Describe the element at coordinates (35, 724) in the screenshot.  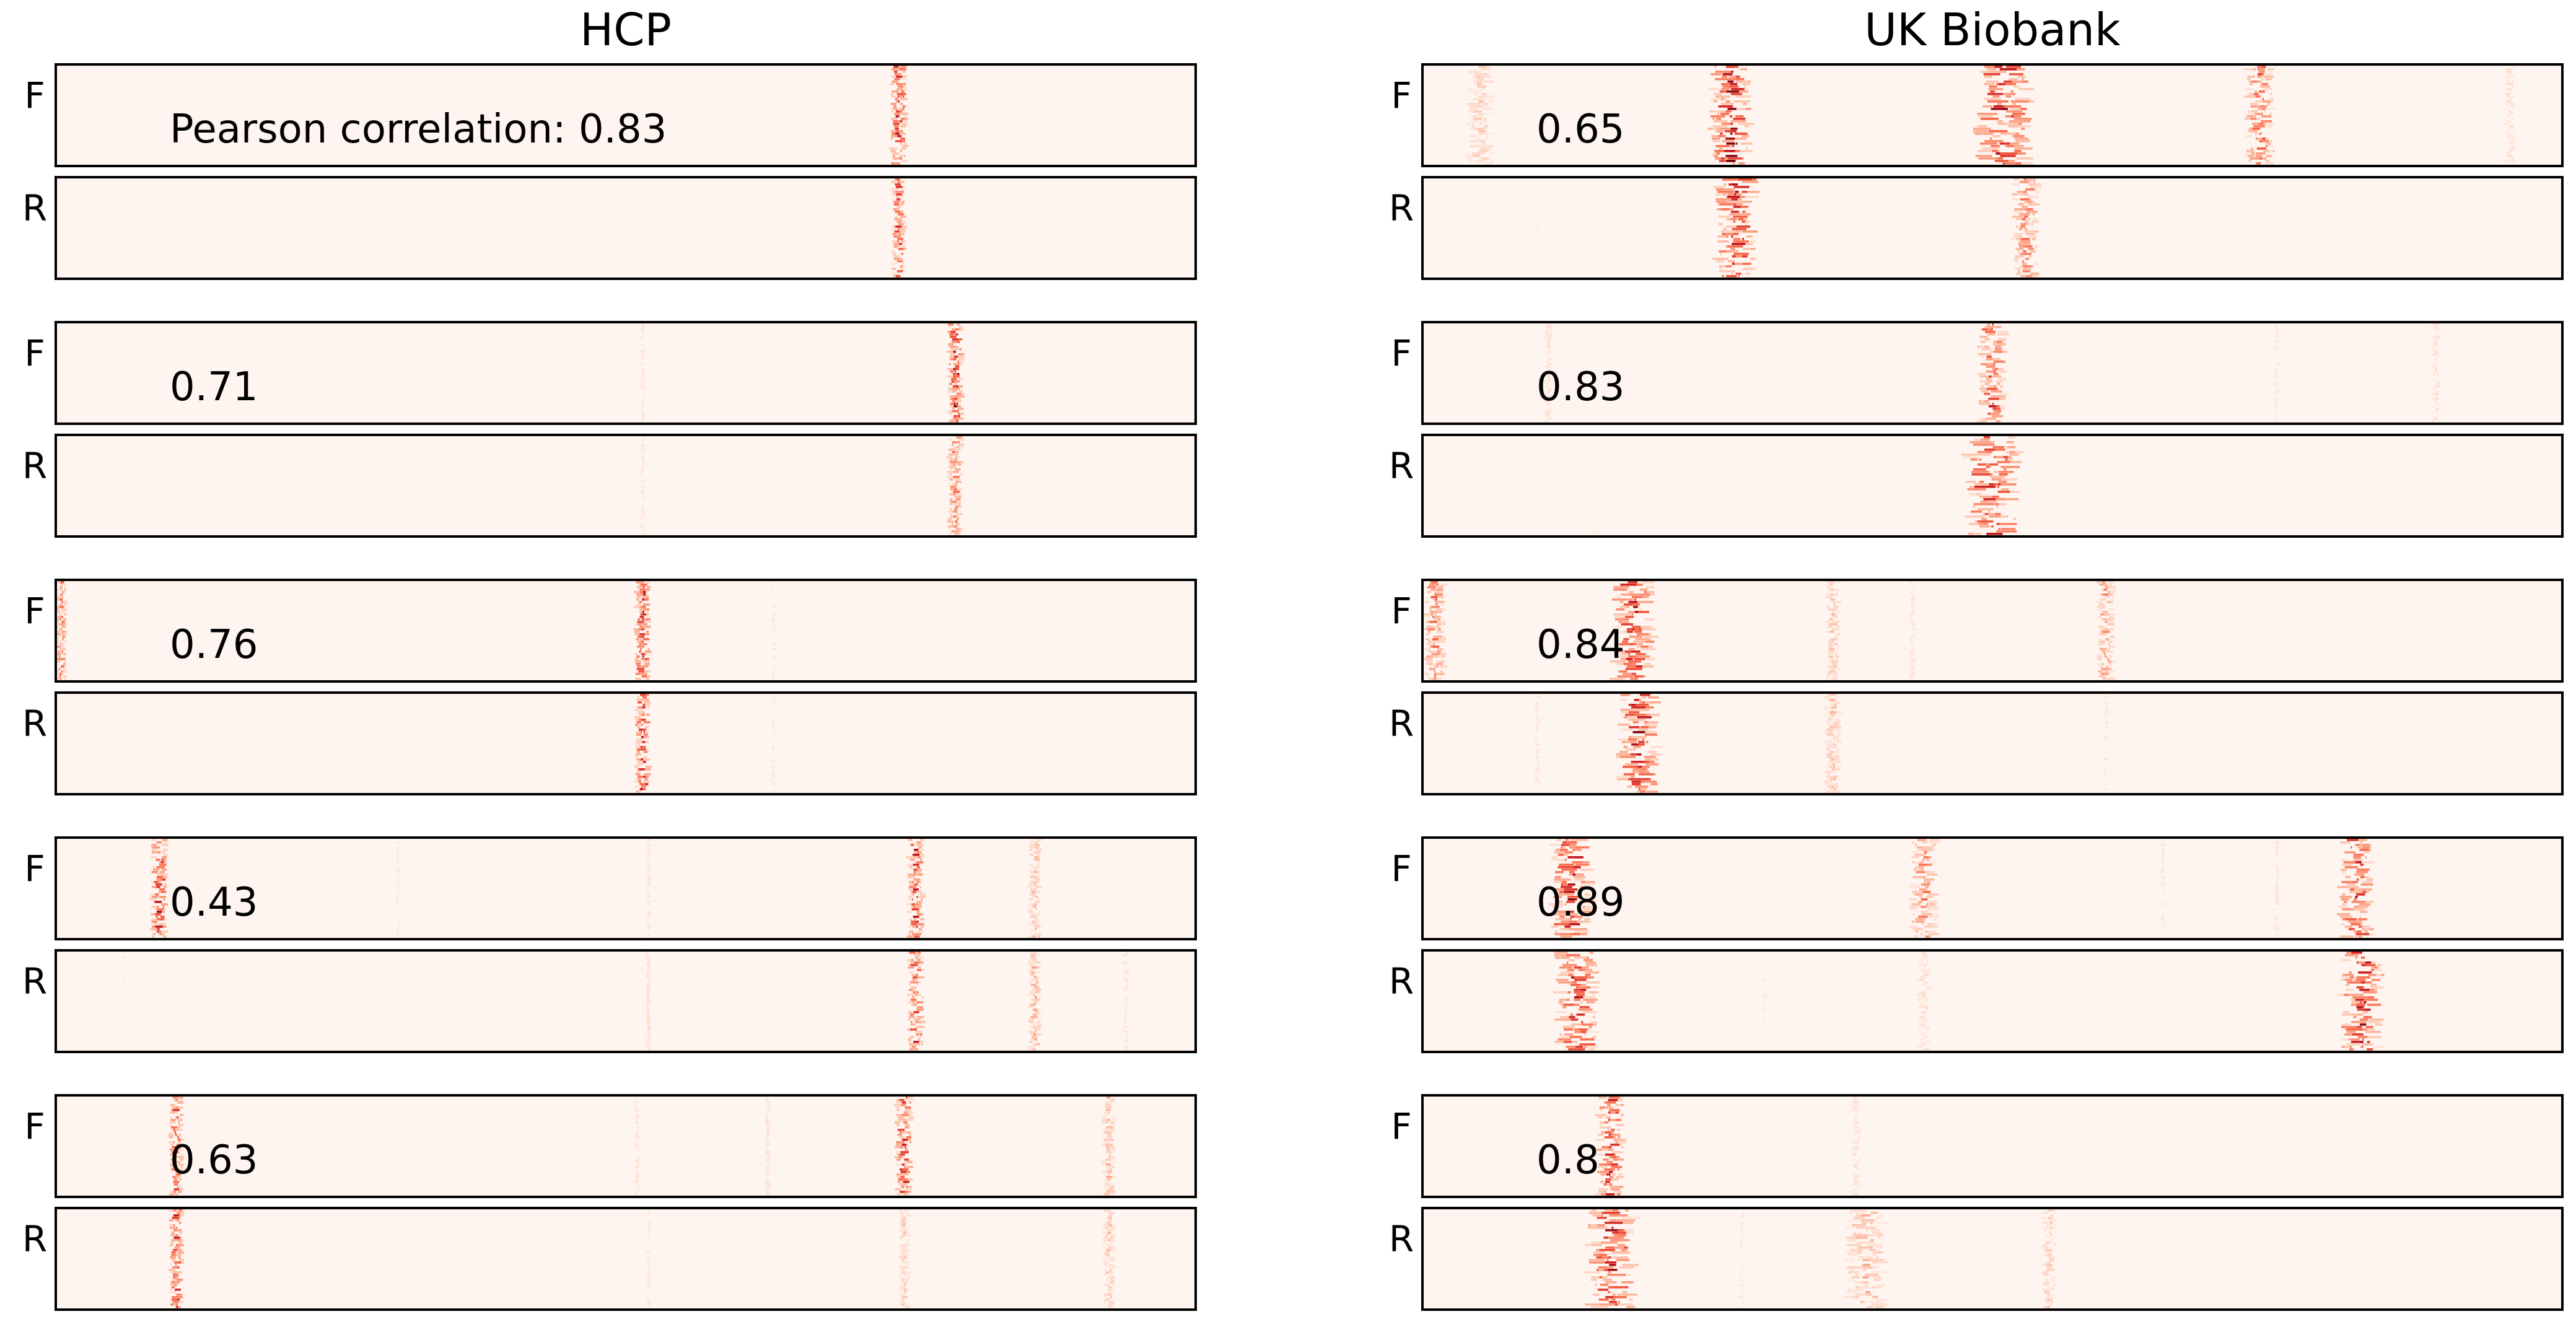
I see `row-label: R` at that location.